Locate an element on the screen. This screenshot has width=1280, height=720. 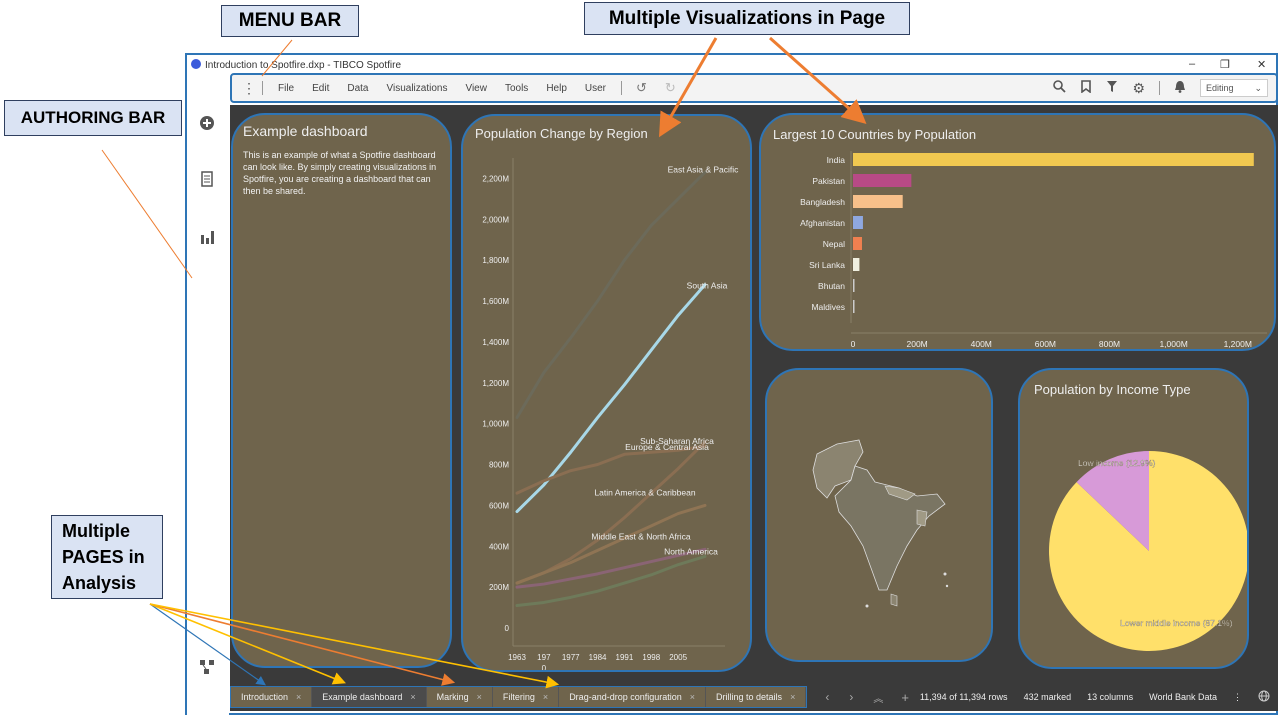
tab-label: Example dashboard is located at coordinates (362, 697).